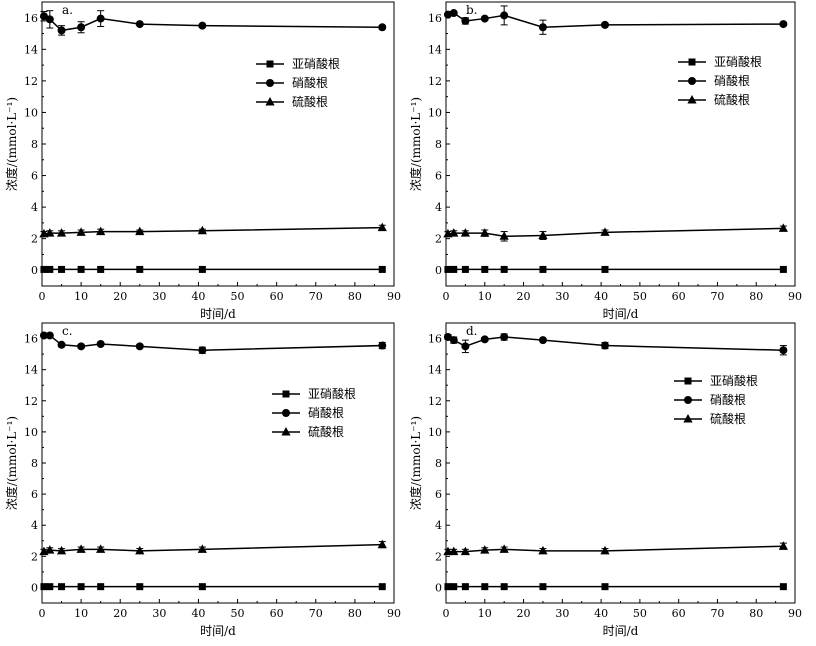 The width and height of the screenshot is (816, 646). I want to click on x-tick-label: 10, so click(485, 613).